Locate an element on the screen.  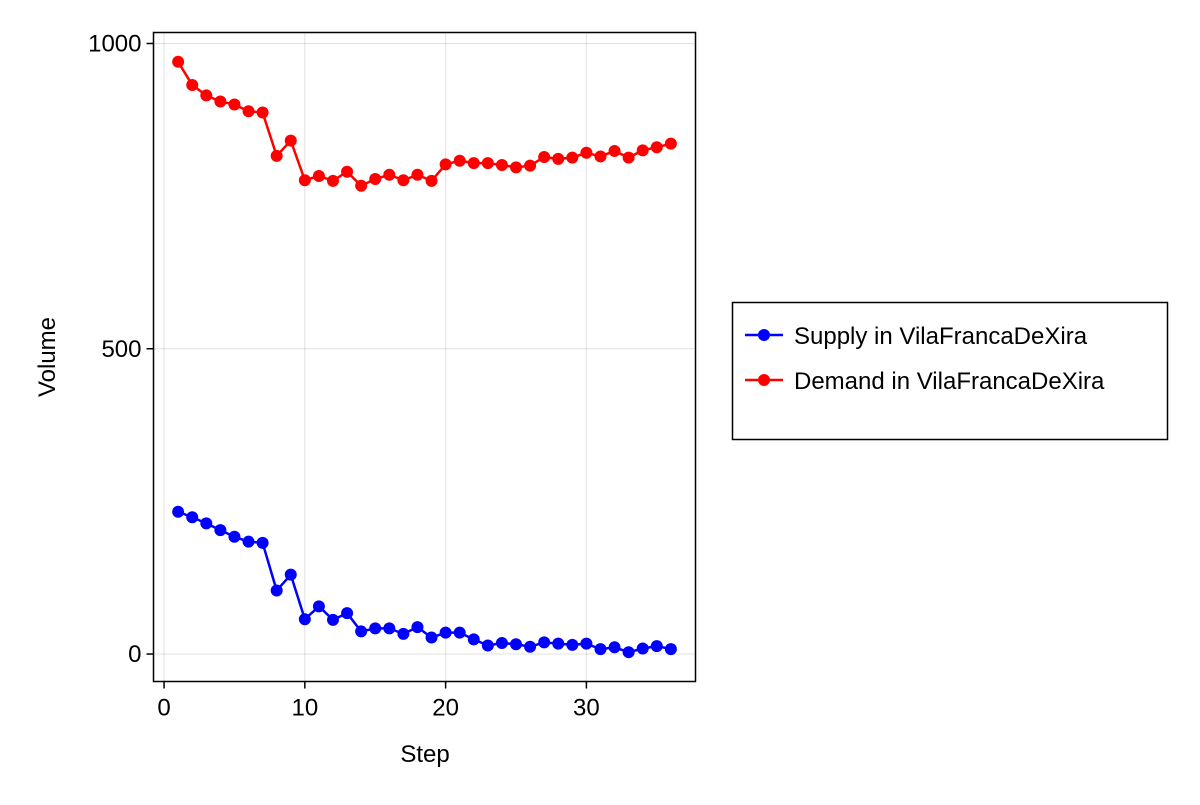
series-supply is located at coordinates (424, 582).